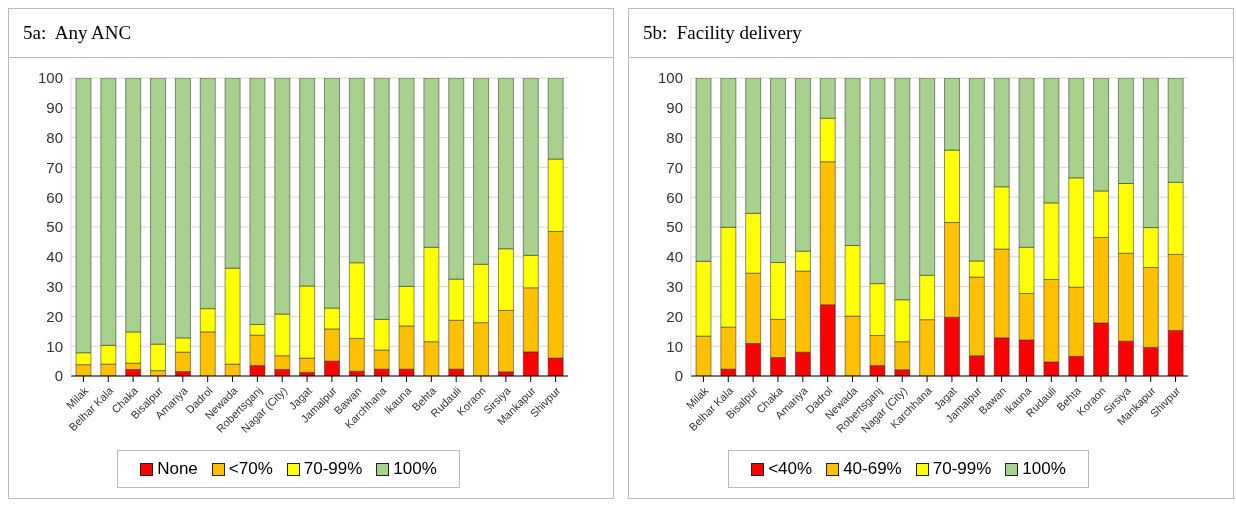  I want to click on chart-title: 5a: Any ANC, so click(311, 33).